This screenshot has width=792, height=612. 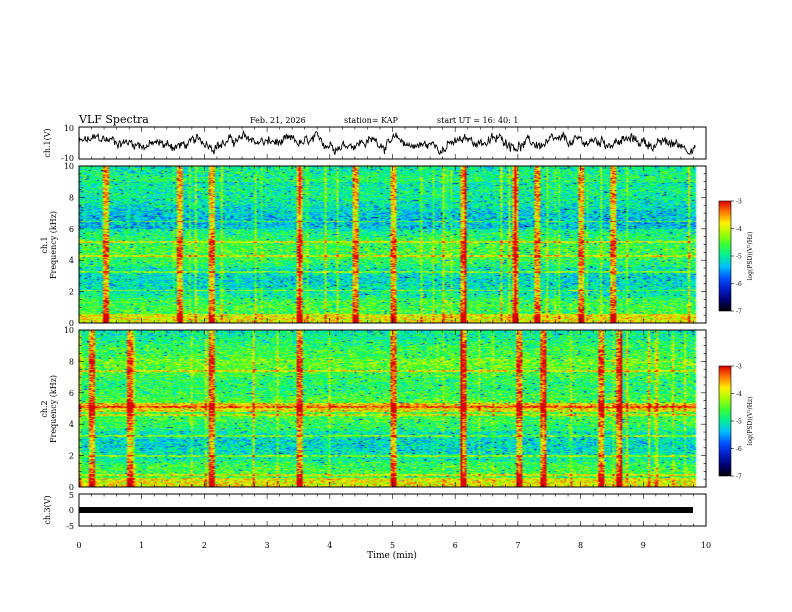 What do you see at coordinates (267, 545) in the screenshot?
I see `xtick-label: 3` at bounding box center [267, 545].